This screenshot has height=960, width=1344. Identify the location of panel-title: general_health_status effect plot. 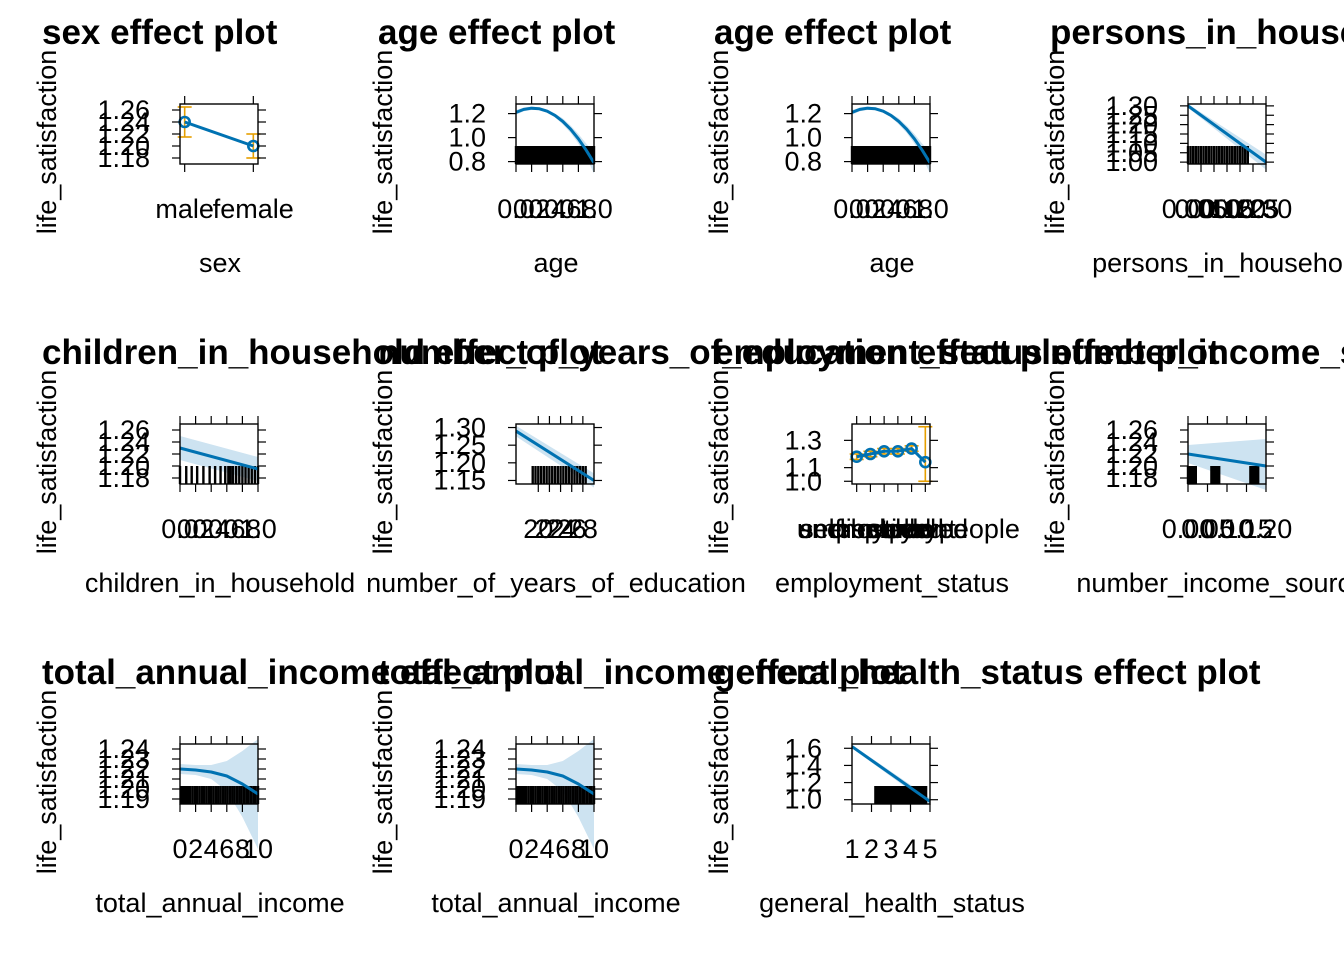
(987, 672).